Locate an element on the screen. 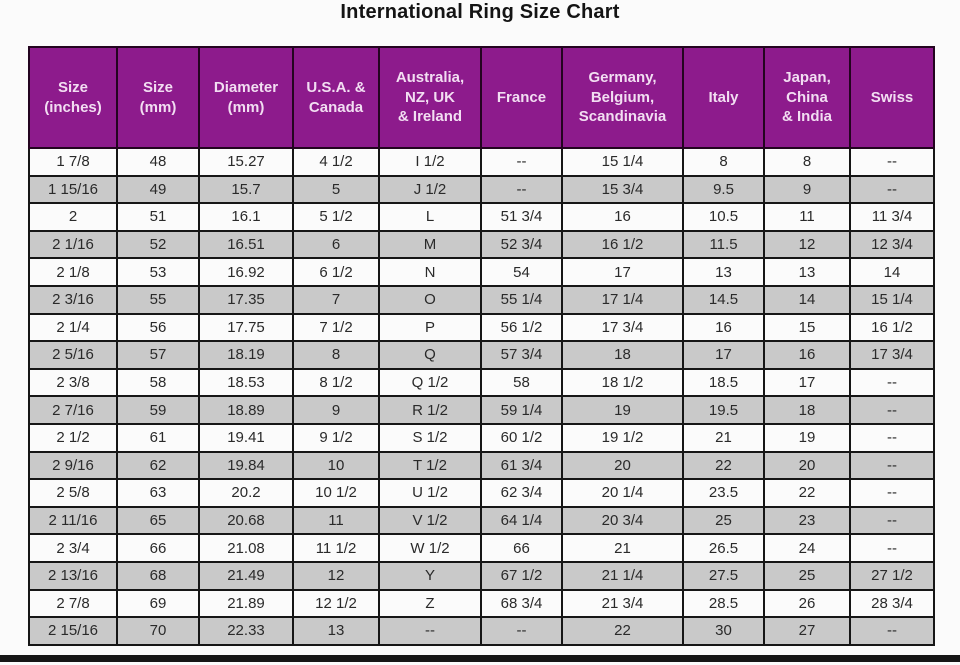 The height and width of the screenshot is (665, 960). table-cell: L is located at coordinates (430, 217).